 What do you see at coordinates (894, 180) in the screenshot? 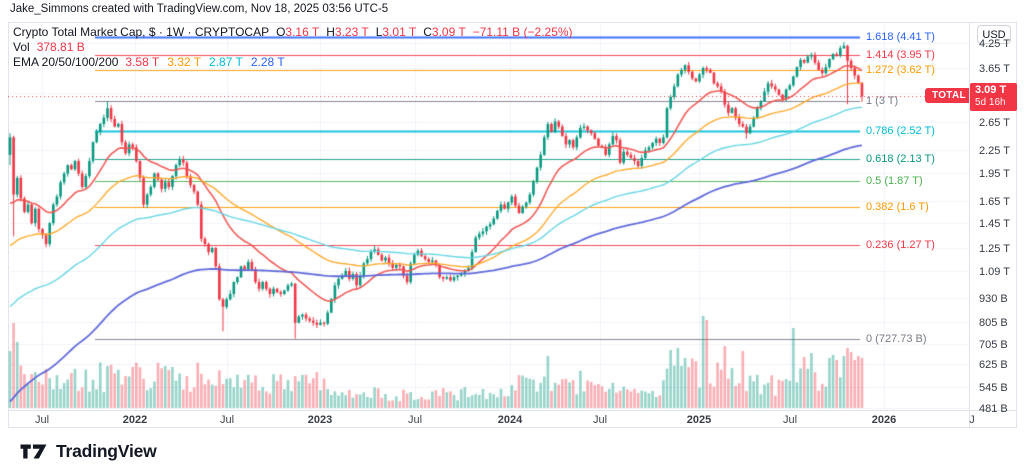
I see `fib-level-label: 0.5 (1.87 T)` at bounding box center [894, 180].